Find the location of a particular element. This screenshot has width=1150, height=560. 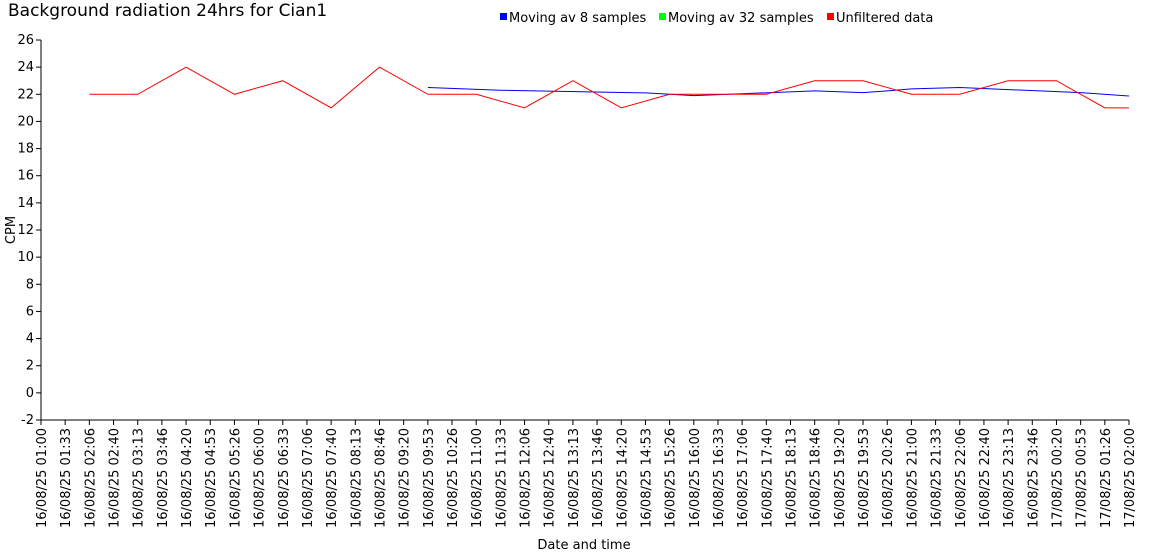

x-tick-label: 16/08/25 21:33 is located at coordinates (937, 478).